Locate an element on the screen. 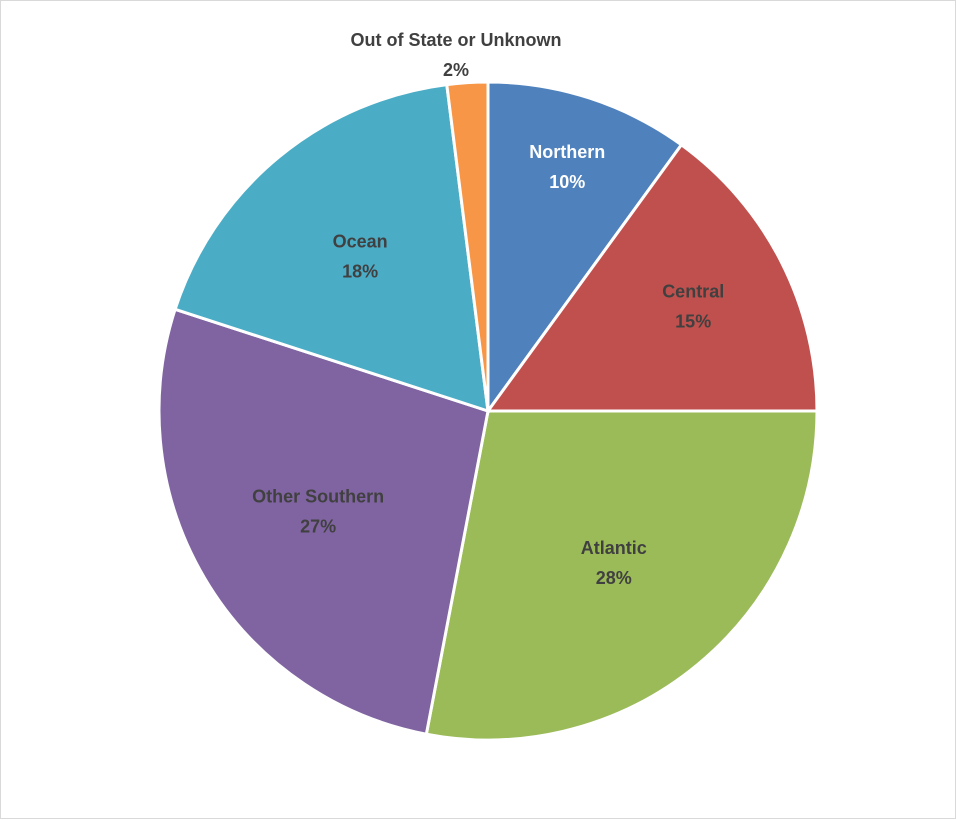  pie-slice-central is located at coordinates (652, 277).